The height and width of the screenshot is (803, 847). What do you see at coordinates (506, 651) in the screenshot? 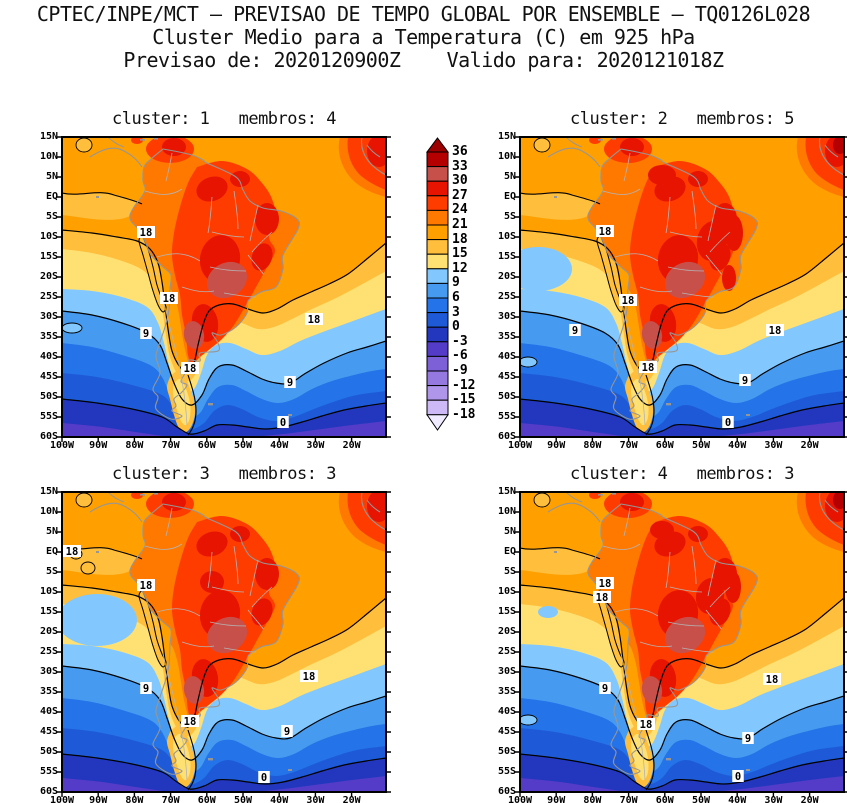
I see `lat-tick-label: 25S` at bounding box center [506, 651].